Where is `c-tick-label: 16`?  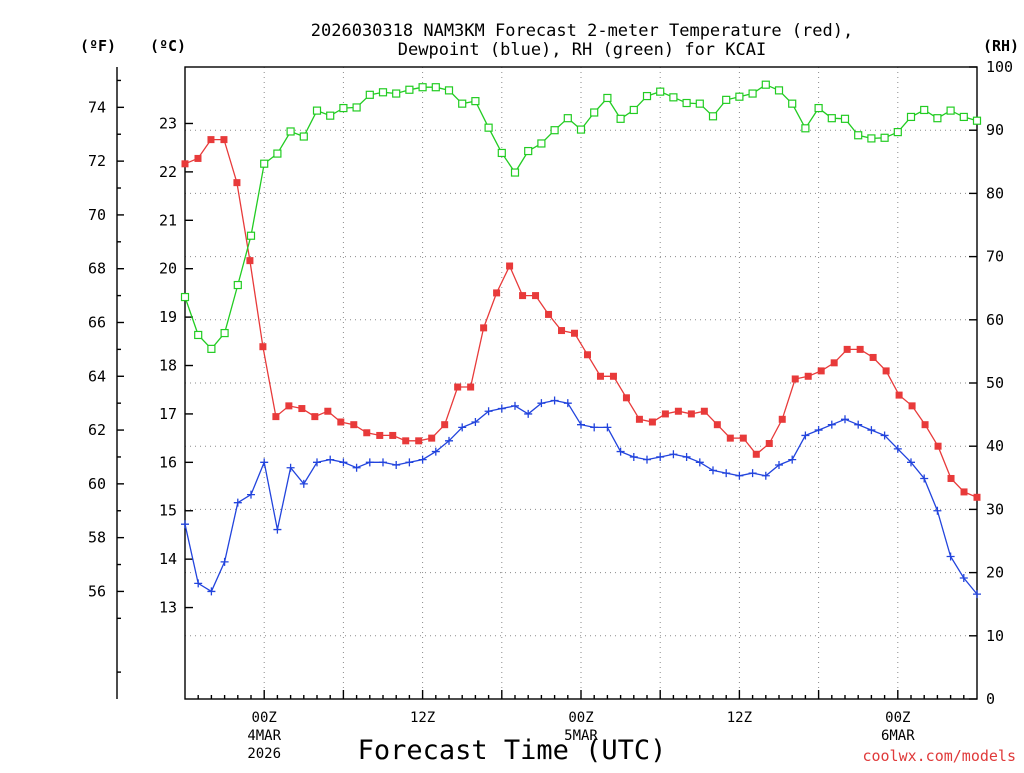 c-tick-label: 16 is located at coordinates (168, 462).